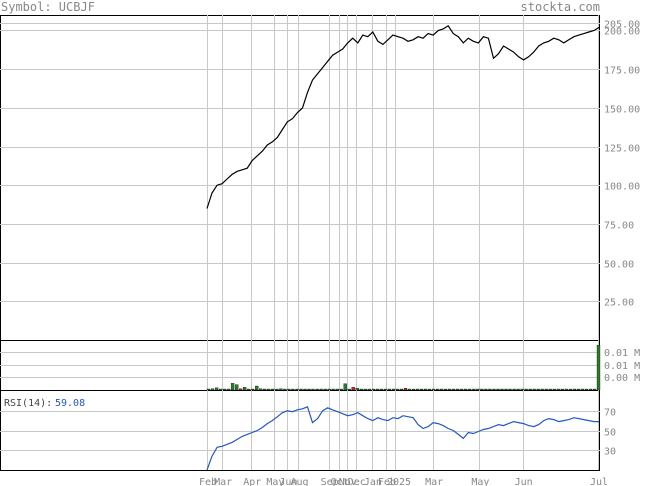  What do you see at coordinates (252, 481) in the screenshot?
I see `x-tick-label: Apr` at bounding box center [252, 481].